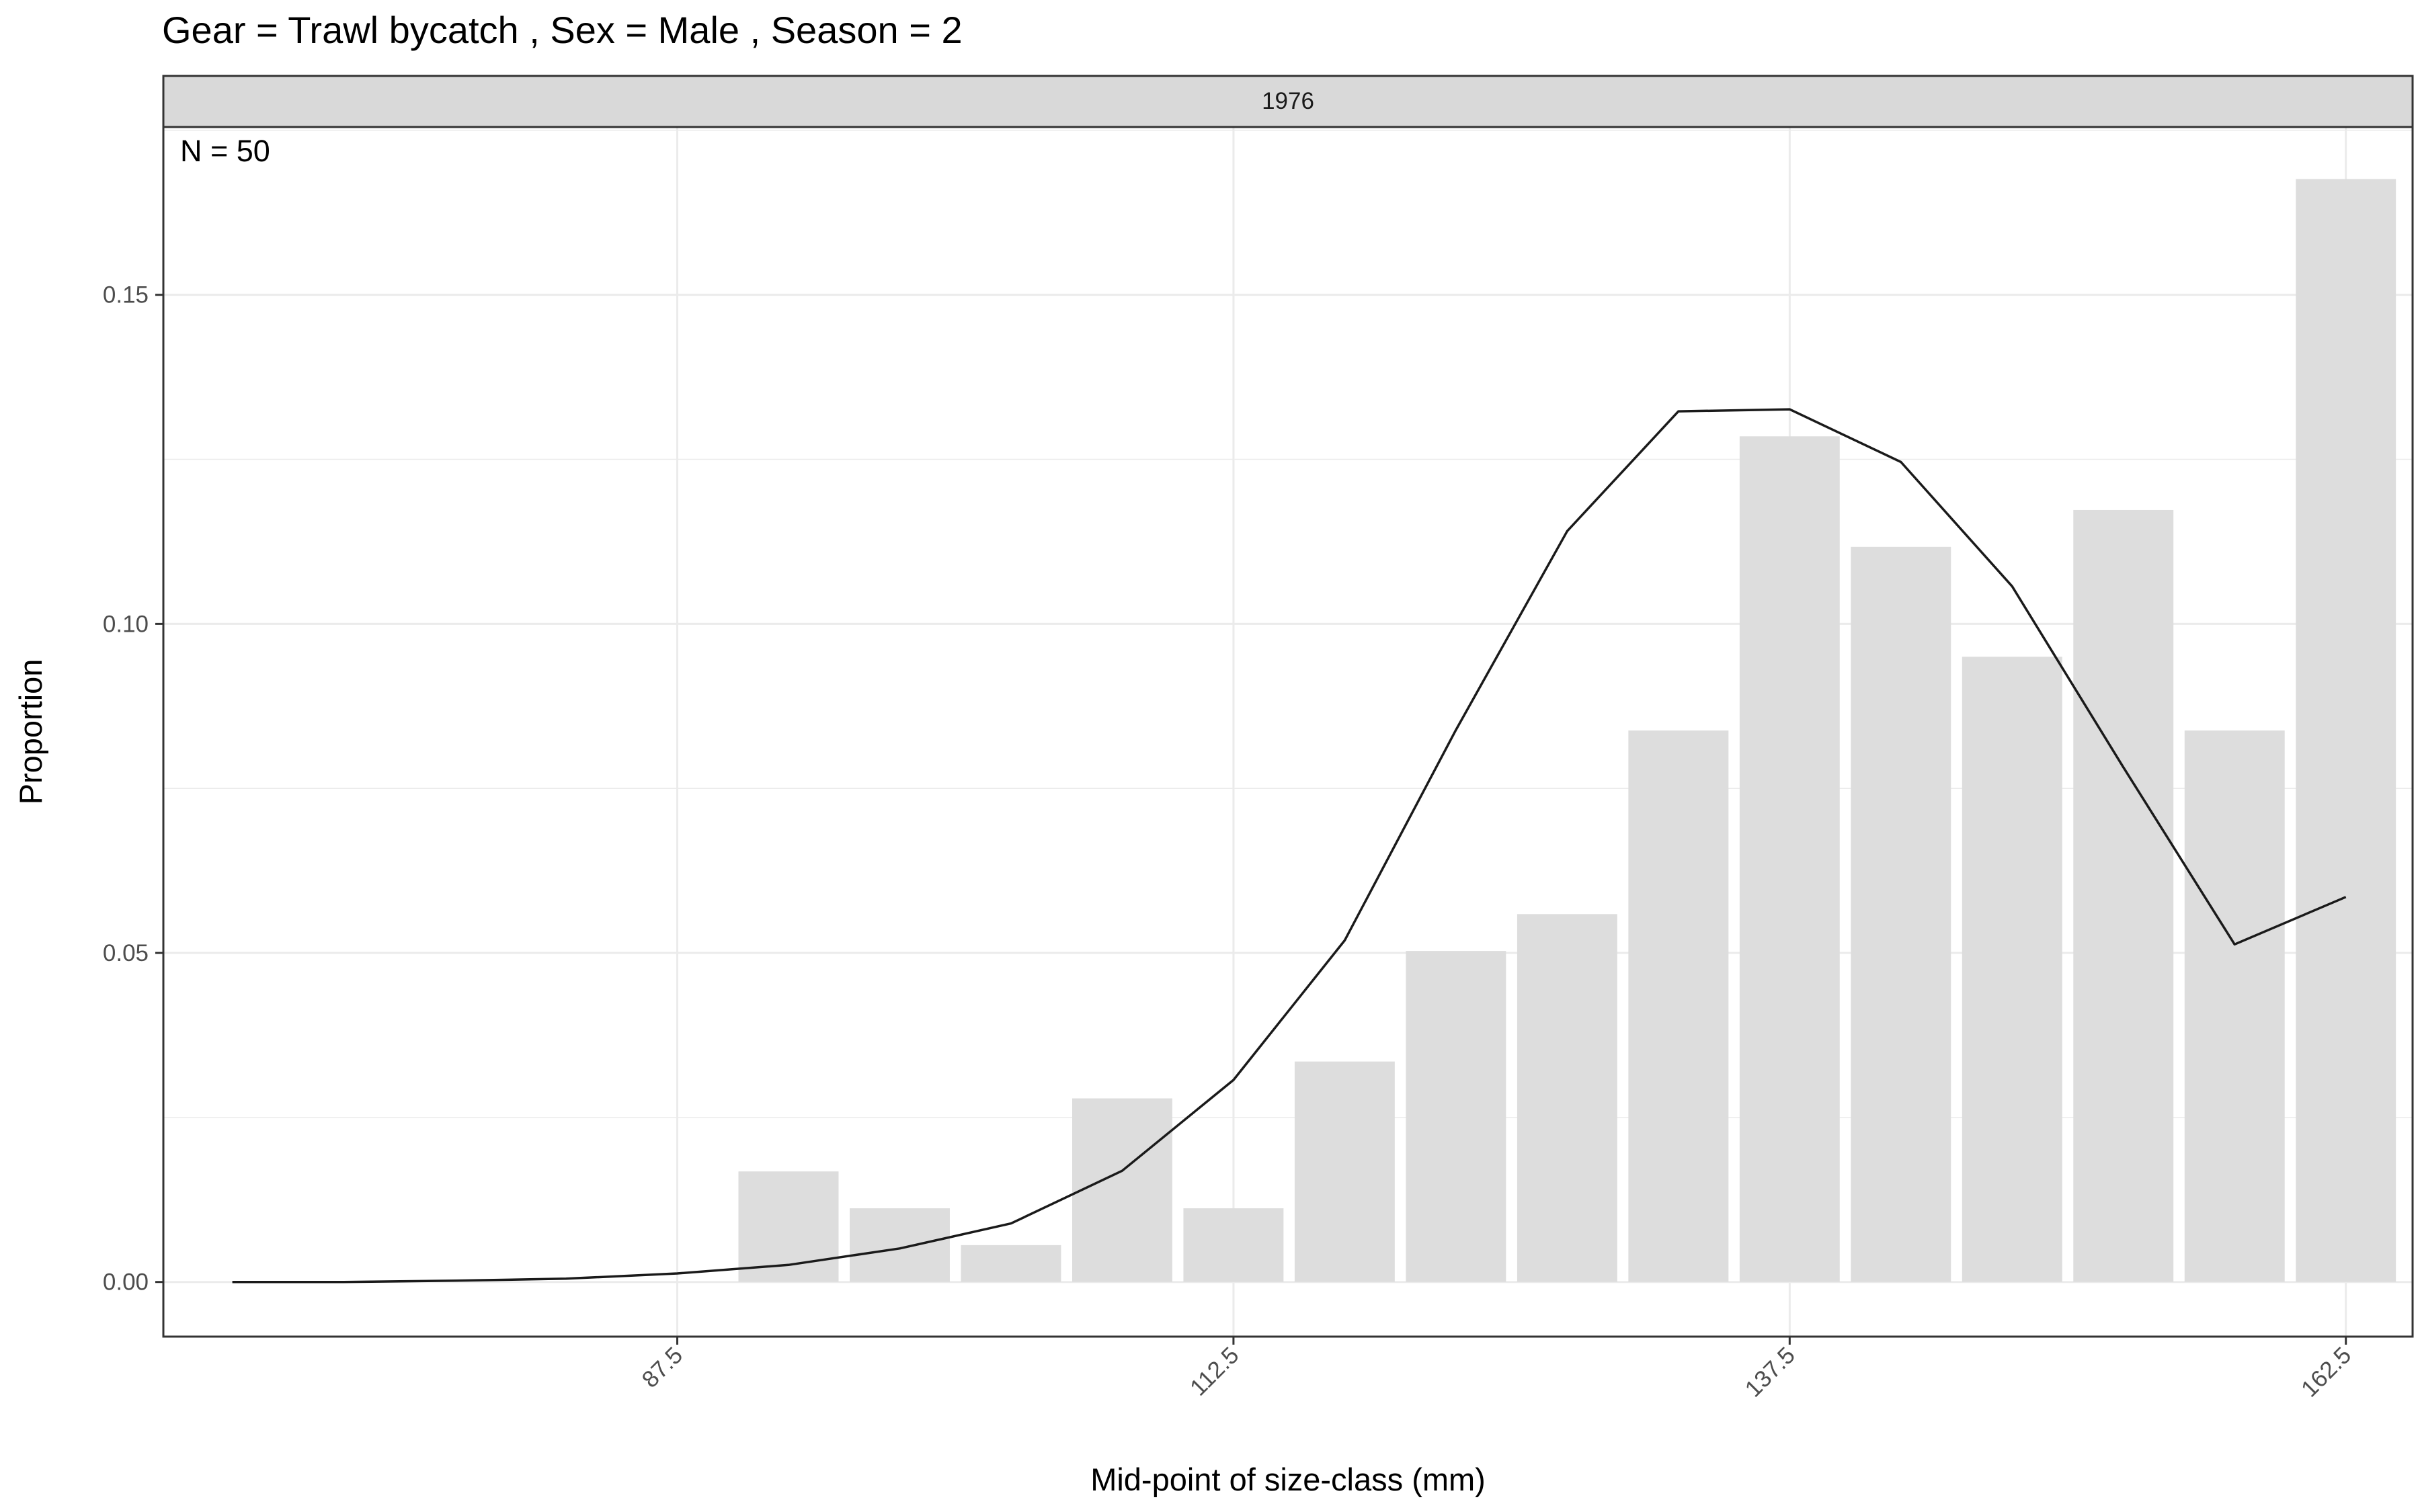 The width and height of the screenshot is (2420, 1512). I want to click on bar-152.5, so click(2123, 896).